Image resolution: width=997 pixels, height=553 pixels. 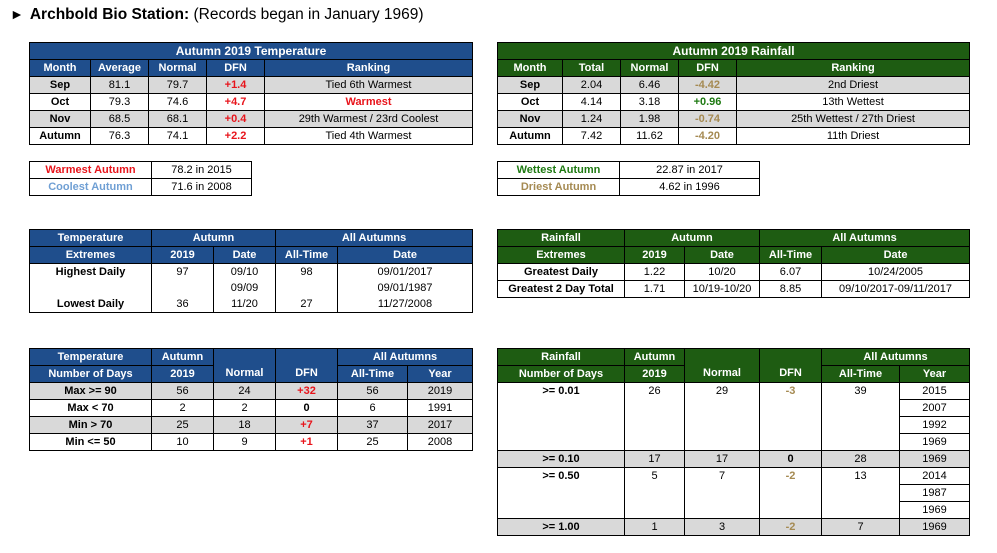 What do you see at coordinates (201, 187) in the screenshot?
I see `coolest-autumn-value: 71.6 in 2008` at bounding box center [201, 187].